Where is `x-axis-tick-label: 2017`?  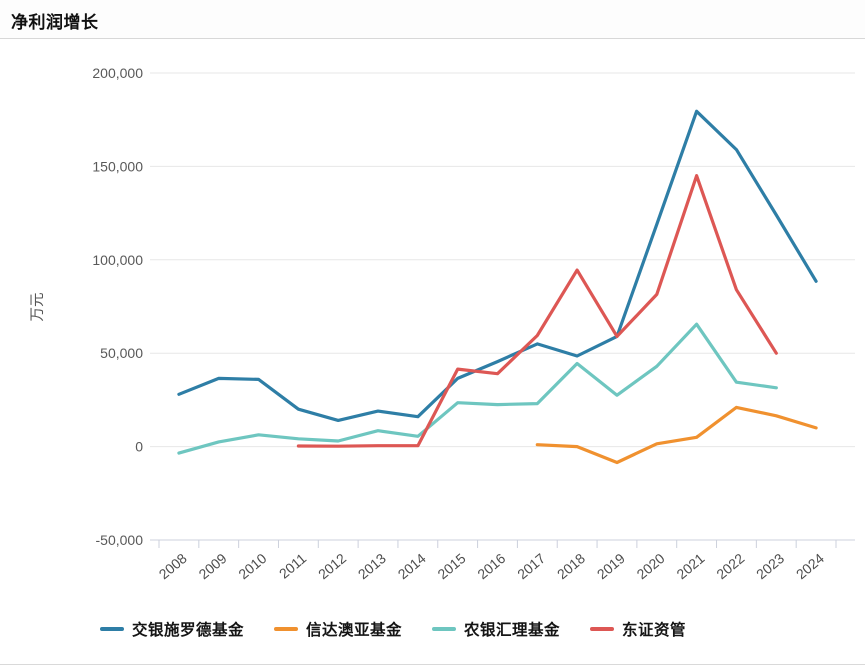 x-axis-tick-label: 2017 is located at coordinates (531, 566).